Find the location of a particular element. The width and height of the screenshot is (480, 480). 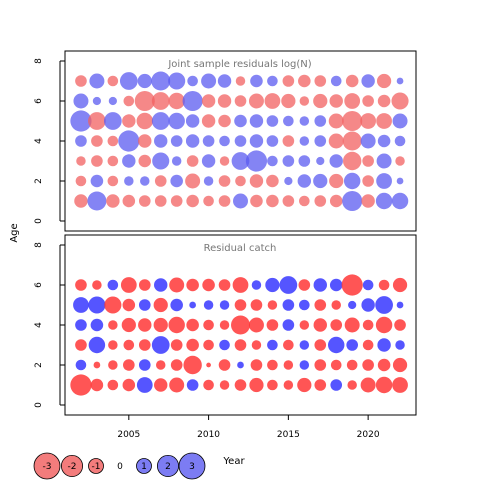

bubble-joint-age7-2008 is located at coordinates (177, 81).